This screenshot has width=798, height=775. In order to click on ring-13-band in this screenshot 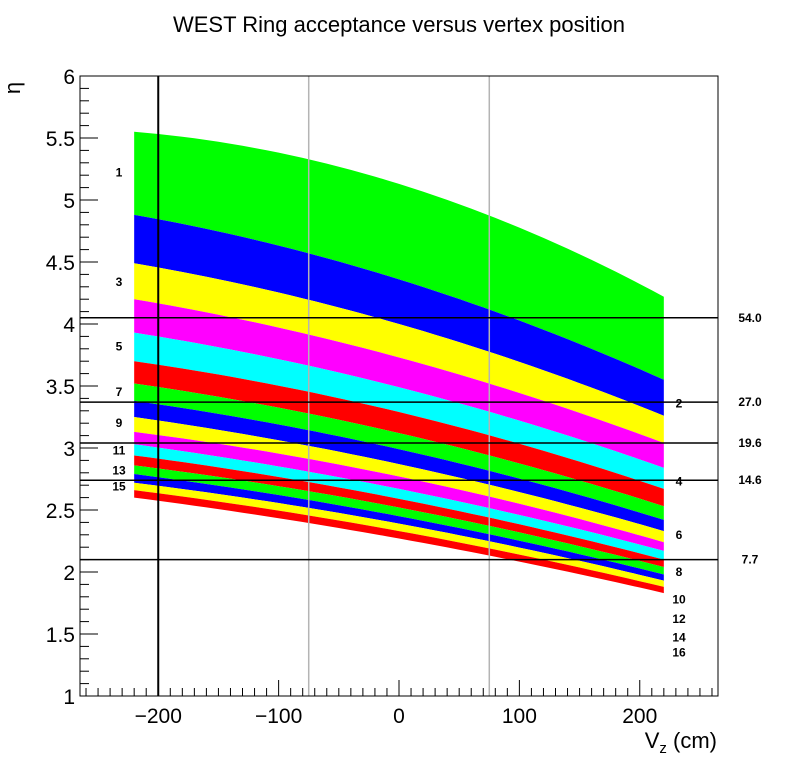, I will do `click(399, 520)`.